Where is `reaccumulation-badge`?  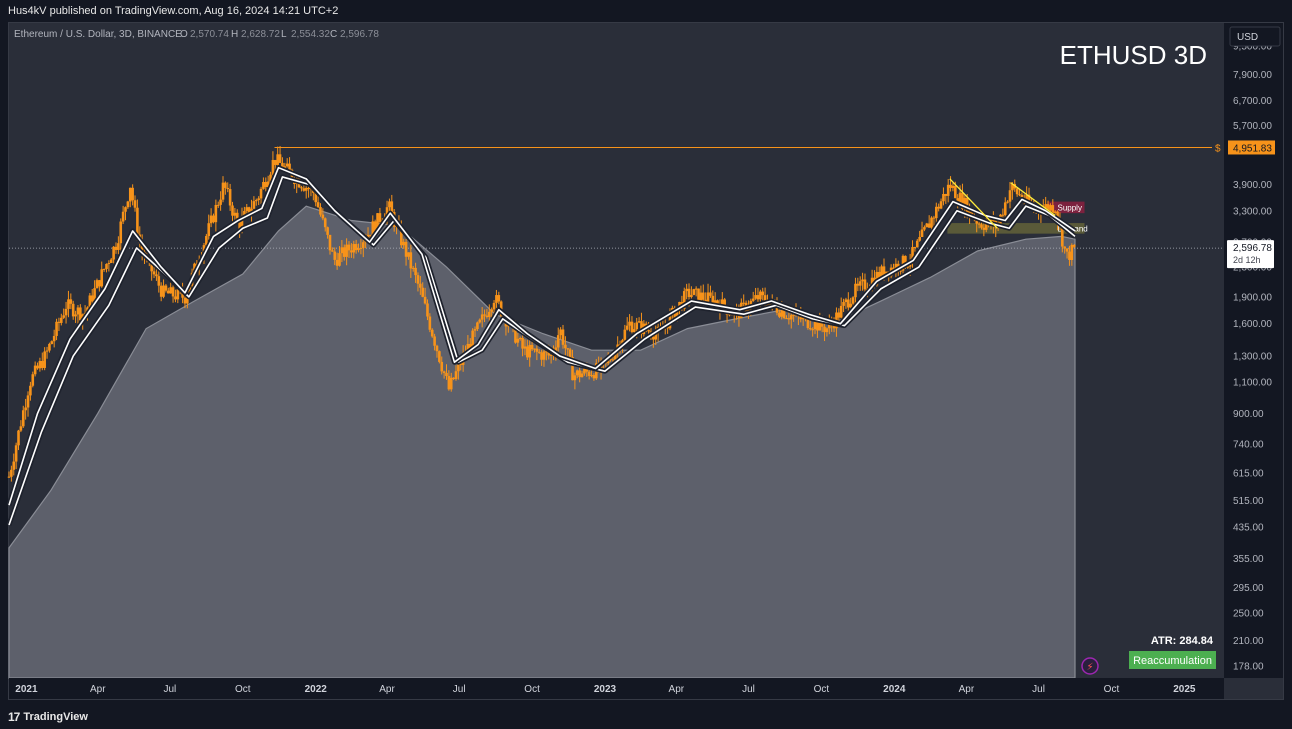
reaccumulation-badge is located at coordinates (1172, 660).